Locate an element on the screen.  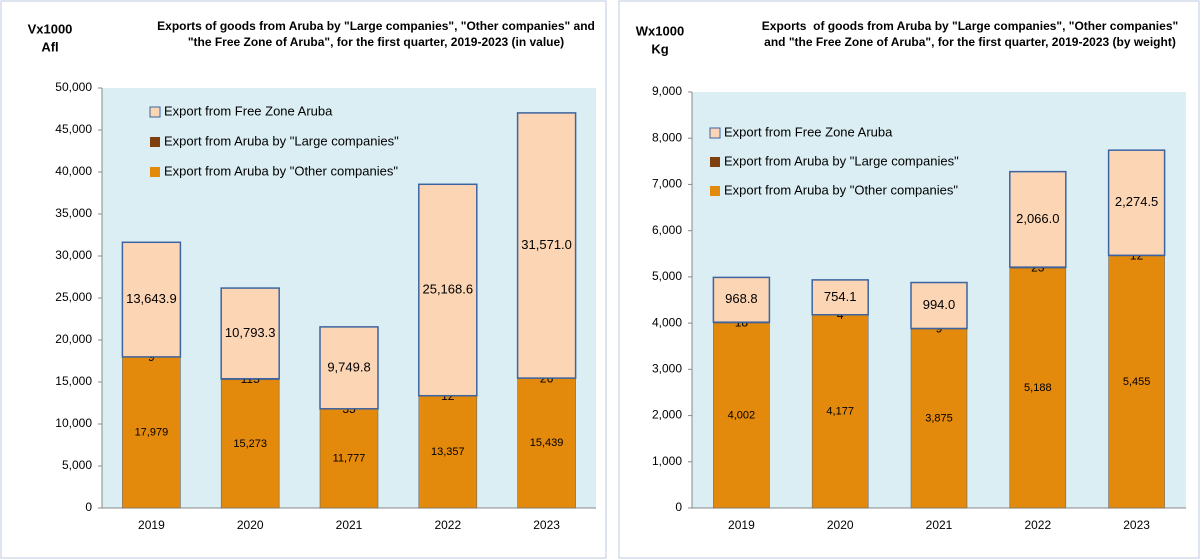
data-label: 2,274.5 is located at coordinates (1136, 201).